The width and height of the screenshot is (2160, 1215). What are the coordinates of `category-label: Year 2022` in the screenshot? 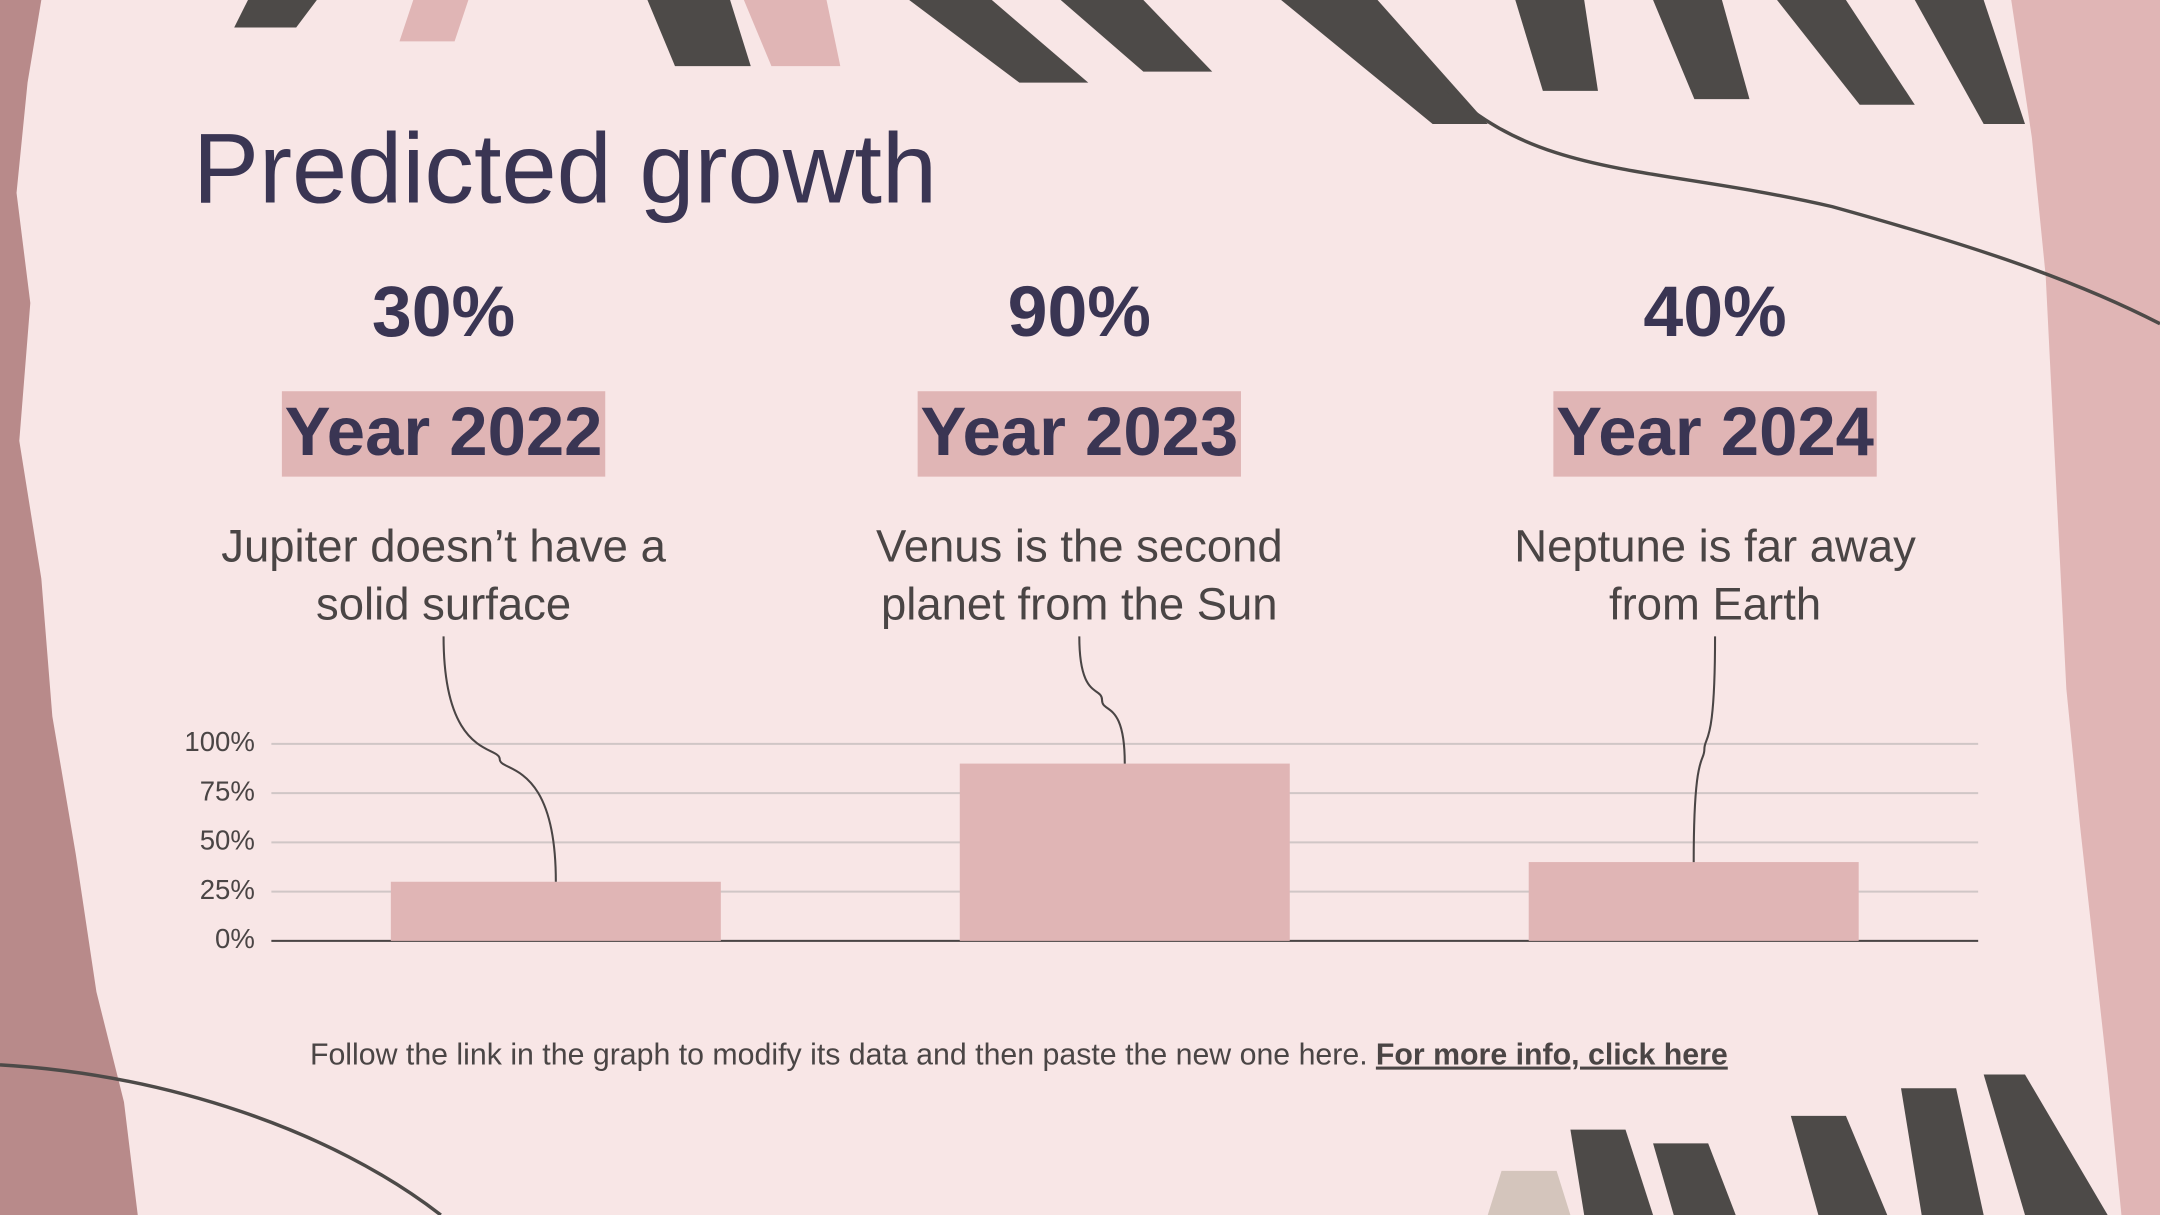 It's located at (444, 431).